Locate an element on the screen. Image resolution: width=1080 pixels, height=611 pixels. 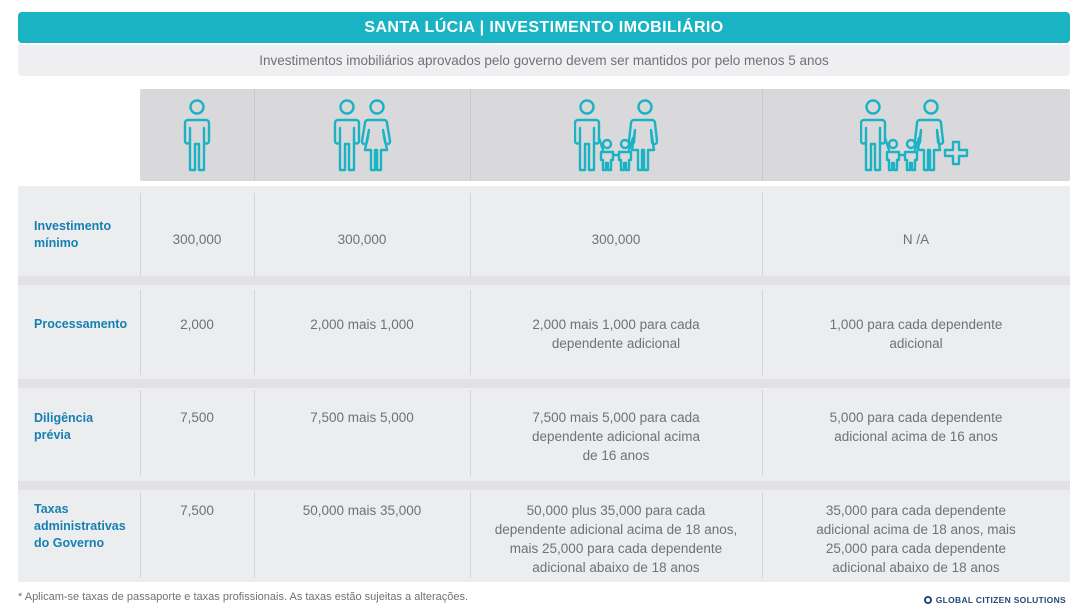
brand-logo: GLOBAL CITIZEN SOLUTIONS is located at coordinates (994, 600).